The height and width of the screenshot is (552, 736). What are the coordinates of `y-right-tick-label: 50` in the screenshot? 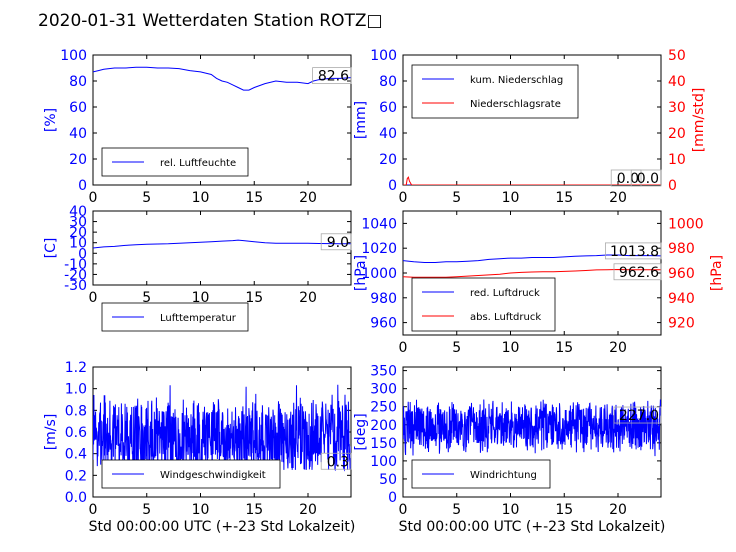 It's located at (677, 56).